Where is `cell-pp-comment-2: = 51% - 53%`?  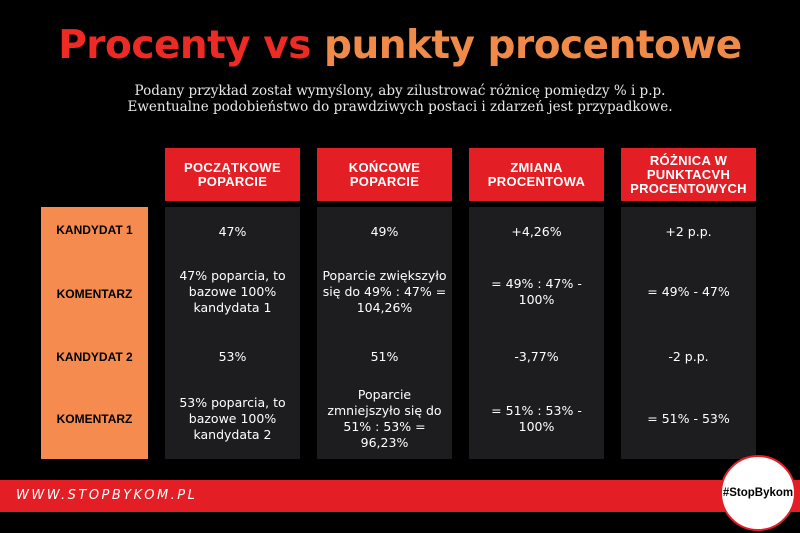 cell-pp-comment-2: = 51% - 53% is located at coordinates (688, 418).